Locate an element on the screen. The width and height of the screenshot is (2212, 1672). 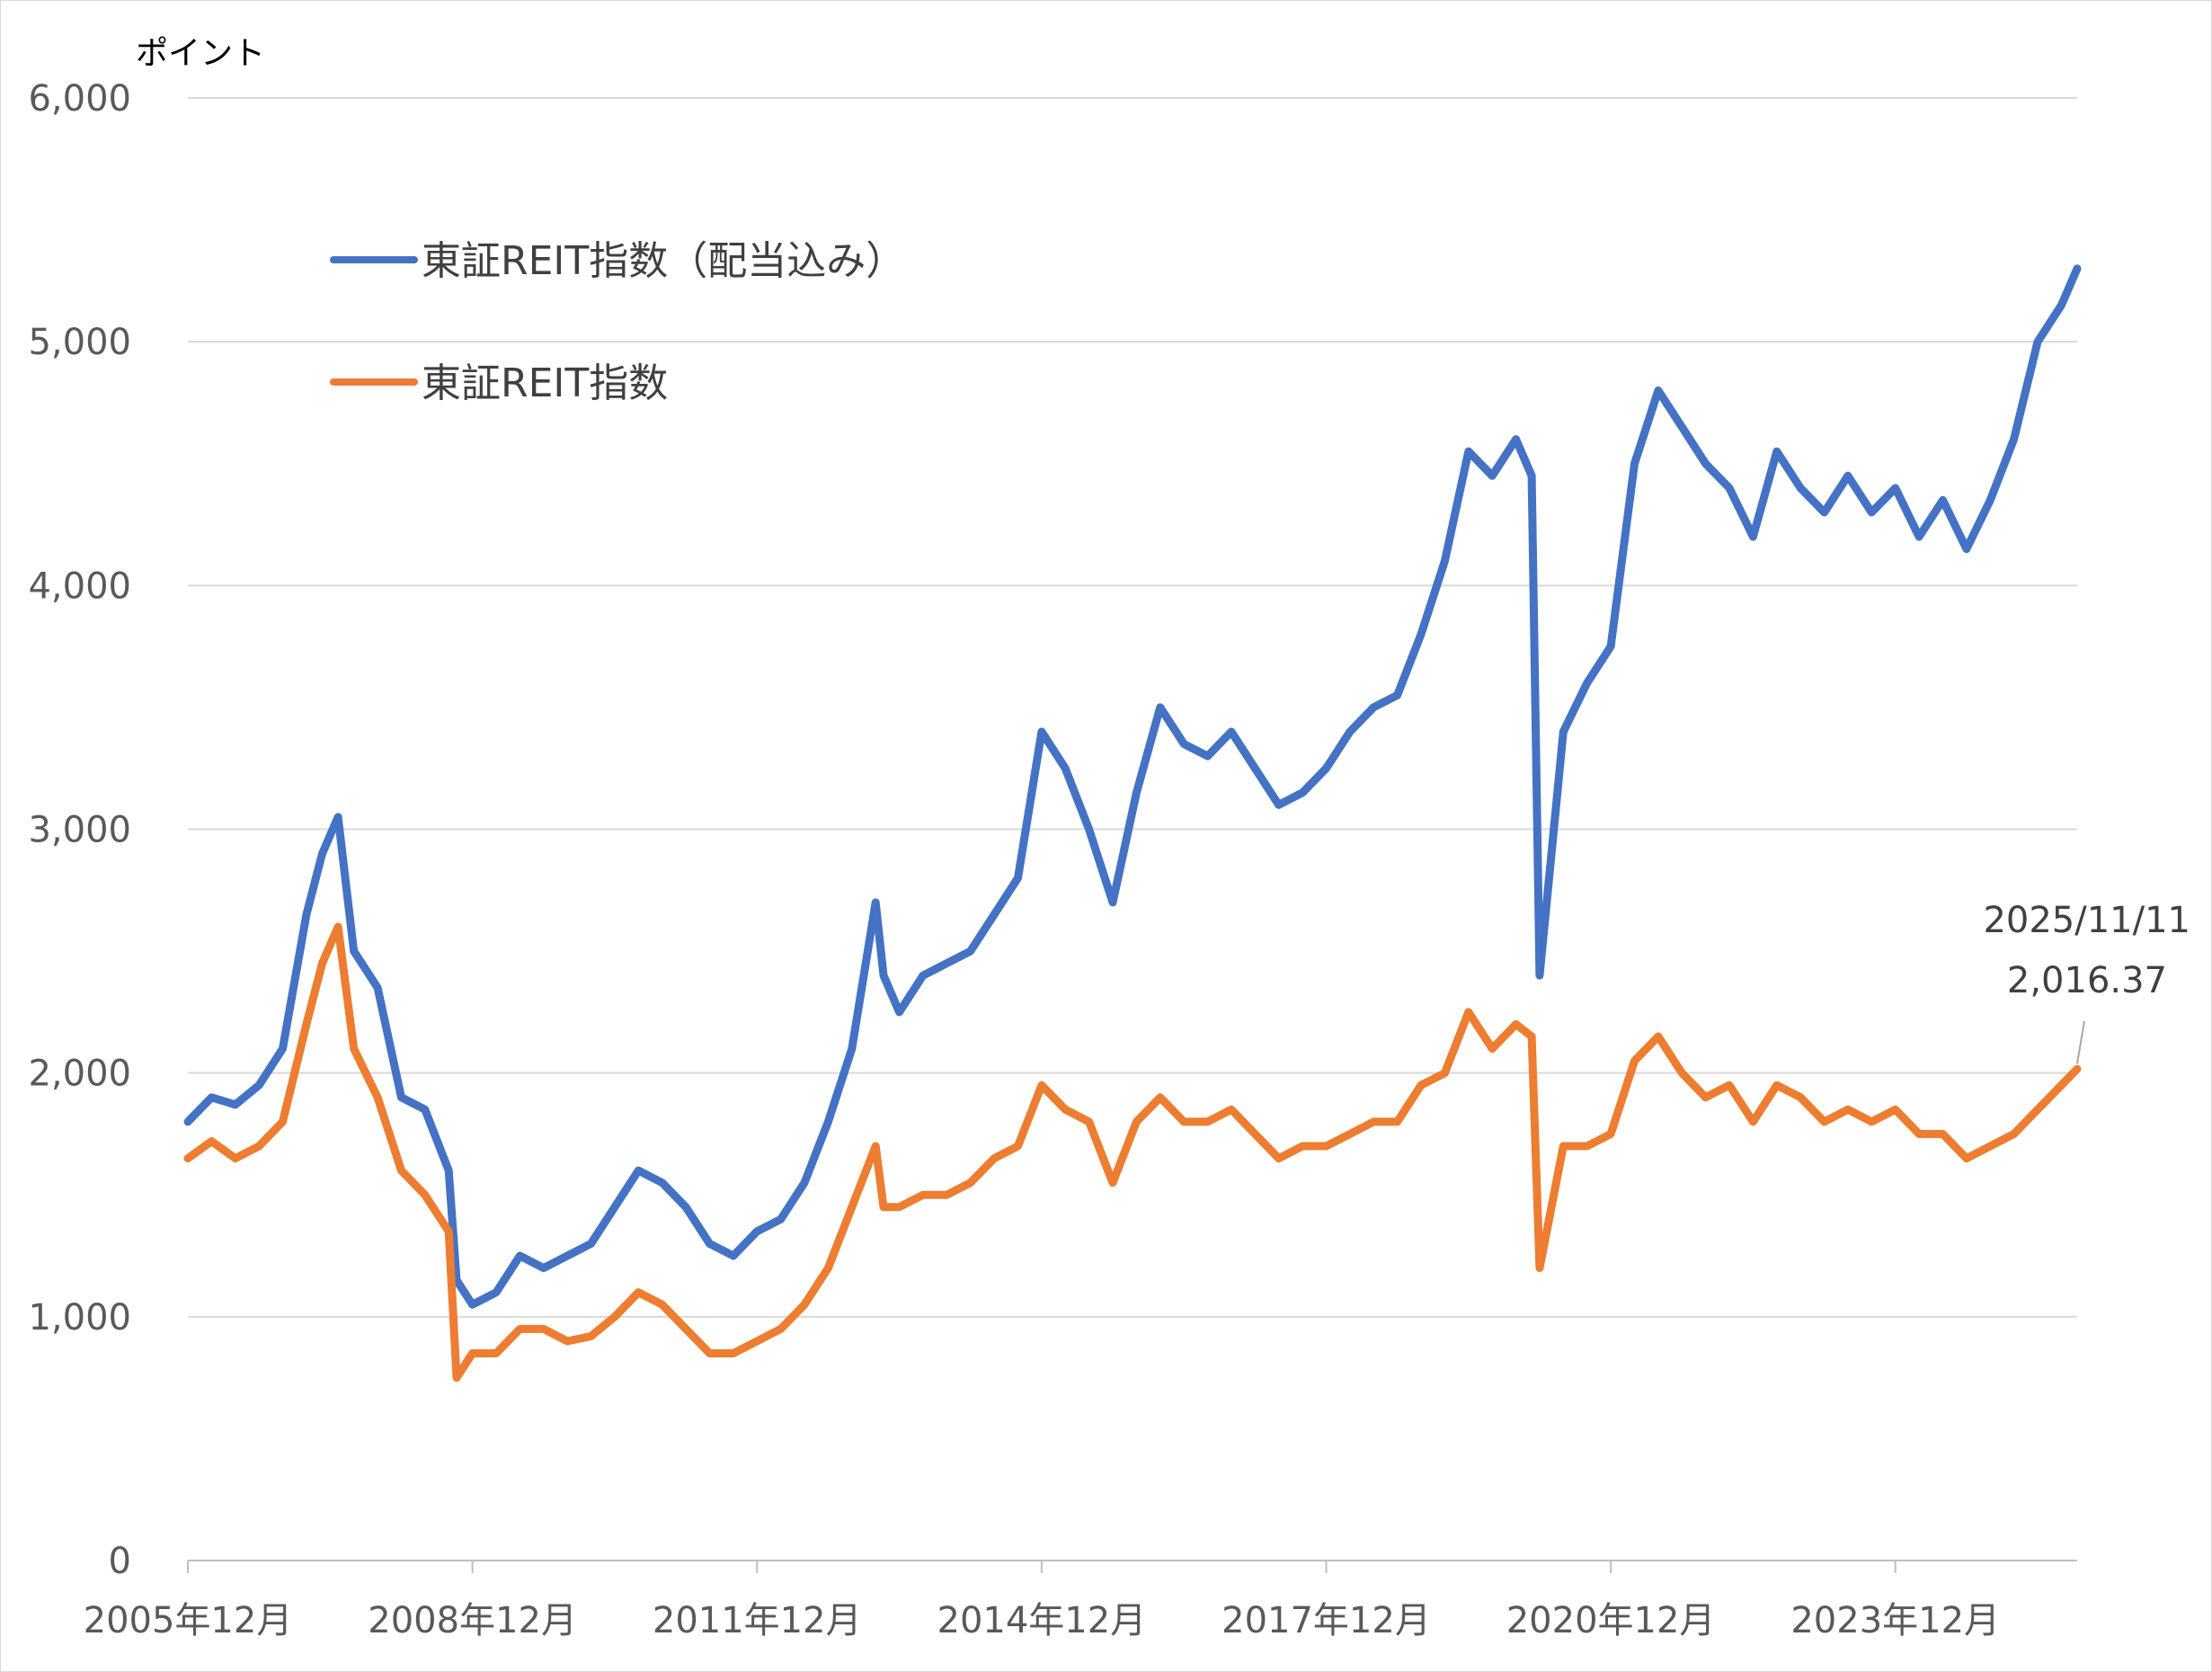
annotation-leader-line is located at coordinates (2080, 1042).